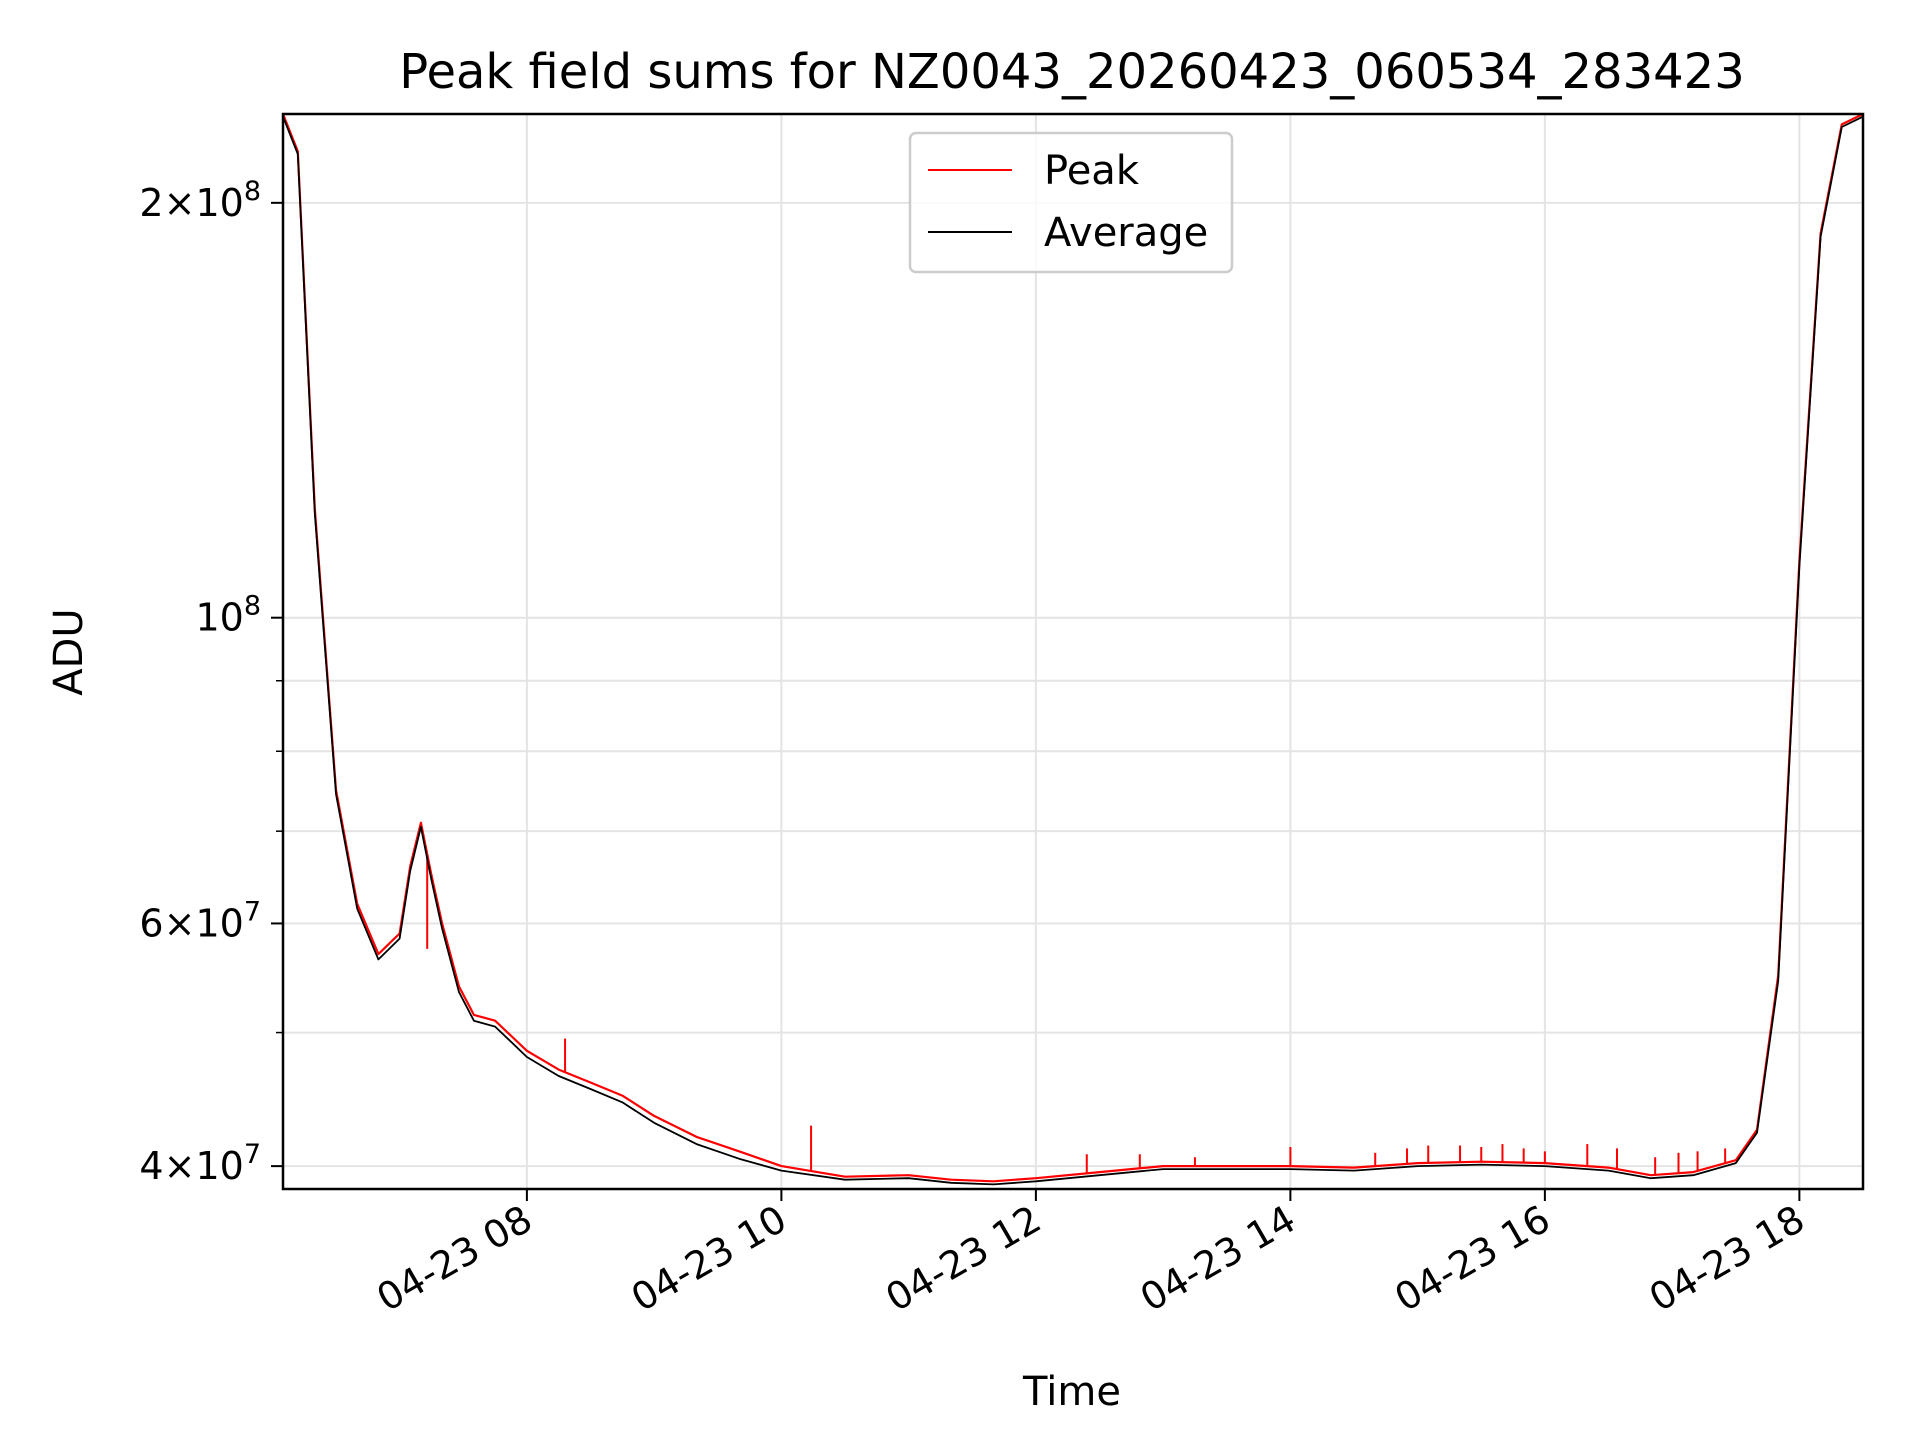  I want to click on legend-box, so click(1071, 202).